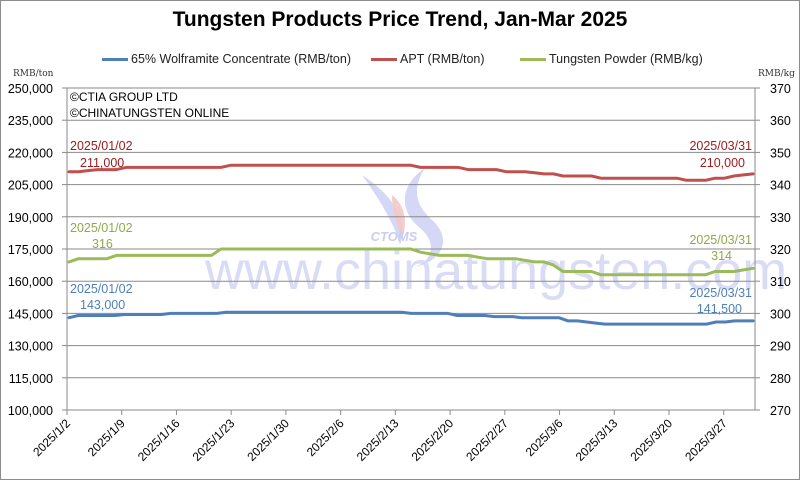 This screenshot has width=800, height=480. I want to click on right-axis-unit: RMB/kg, so click(776, 74).